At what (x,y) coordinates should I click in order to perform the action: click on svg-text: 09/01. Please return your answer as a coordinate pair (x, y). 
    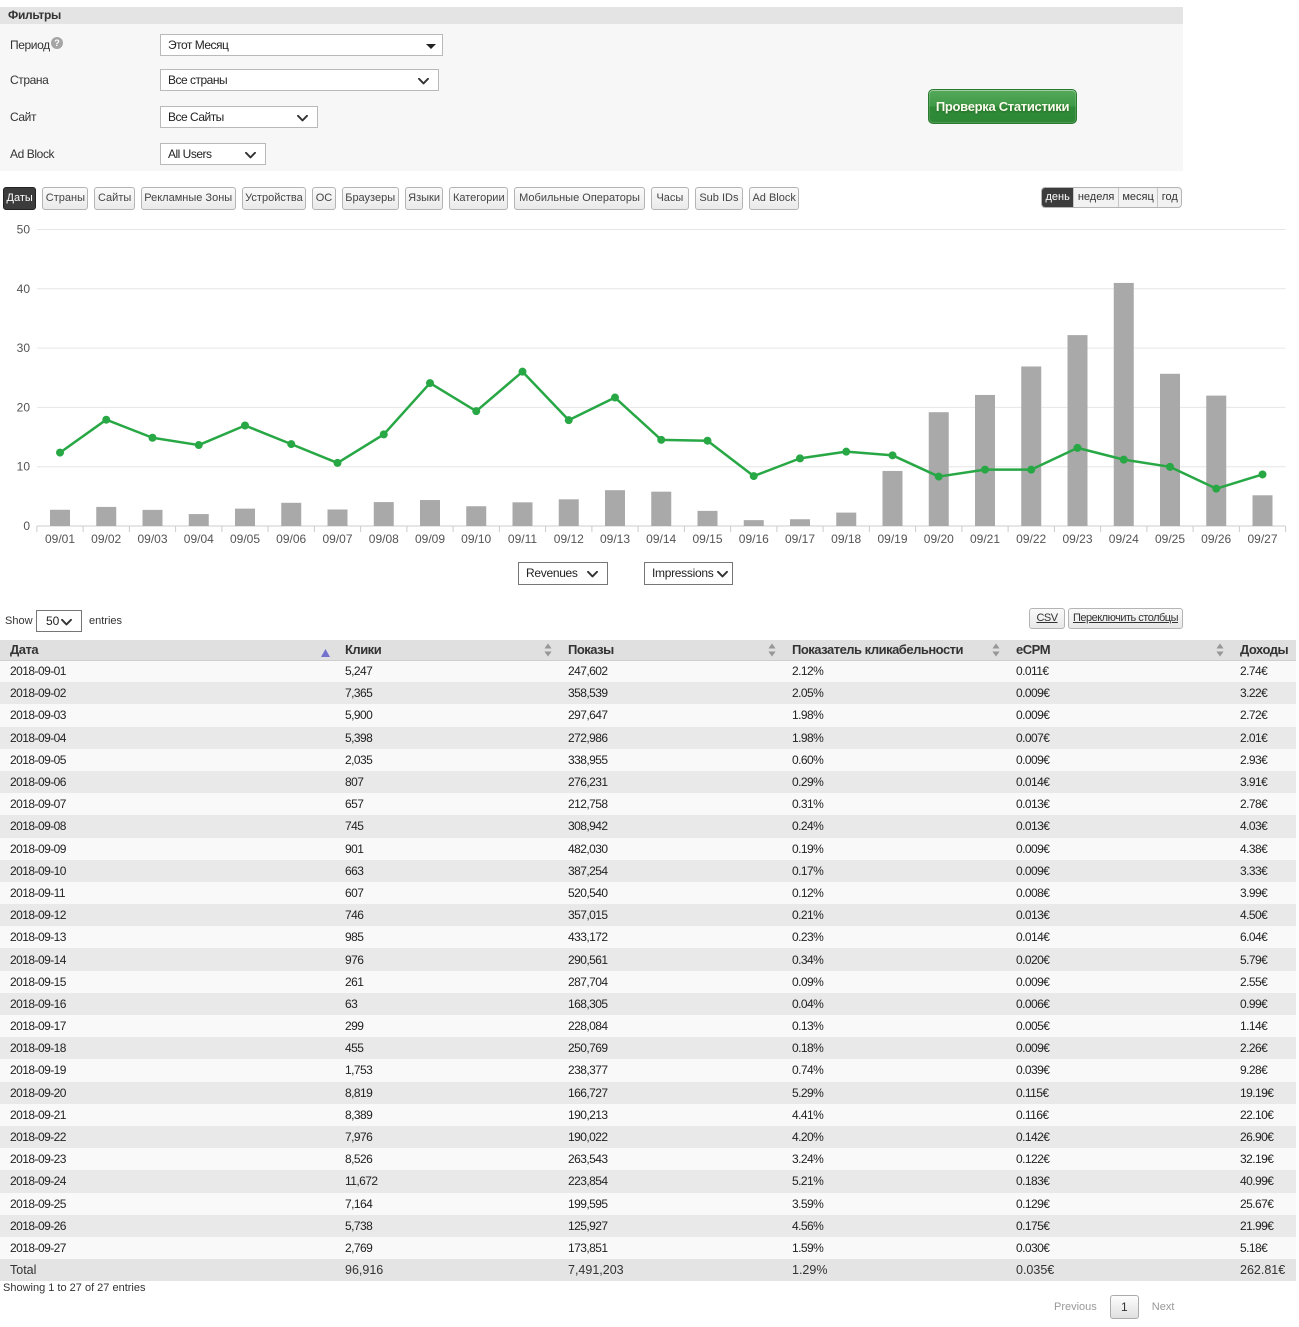
    Looking at the image, I should click on (60, 539).